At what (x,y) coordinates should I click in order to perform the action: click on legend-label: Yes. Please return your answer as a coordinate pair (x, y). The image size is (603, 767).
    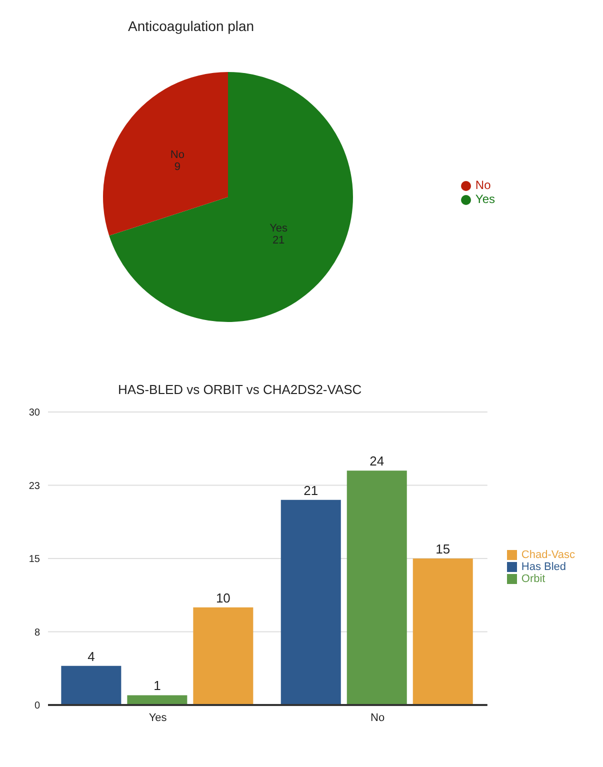
    Looking at the image, I should click on (485, 199).